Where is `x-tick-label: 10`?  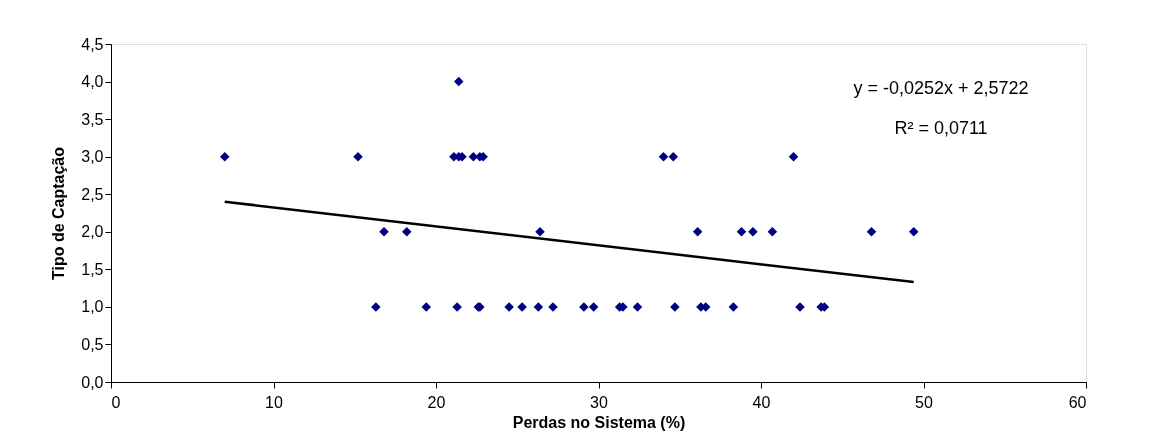
x-tick-label: 10 is located at coordinates (274, 402).